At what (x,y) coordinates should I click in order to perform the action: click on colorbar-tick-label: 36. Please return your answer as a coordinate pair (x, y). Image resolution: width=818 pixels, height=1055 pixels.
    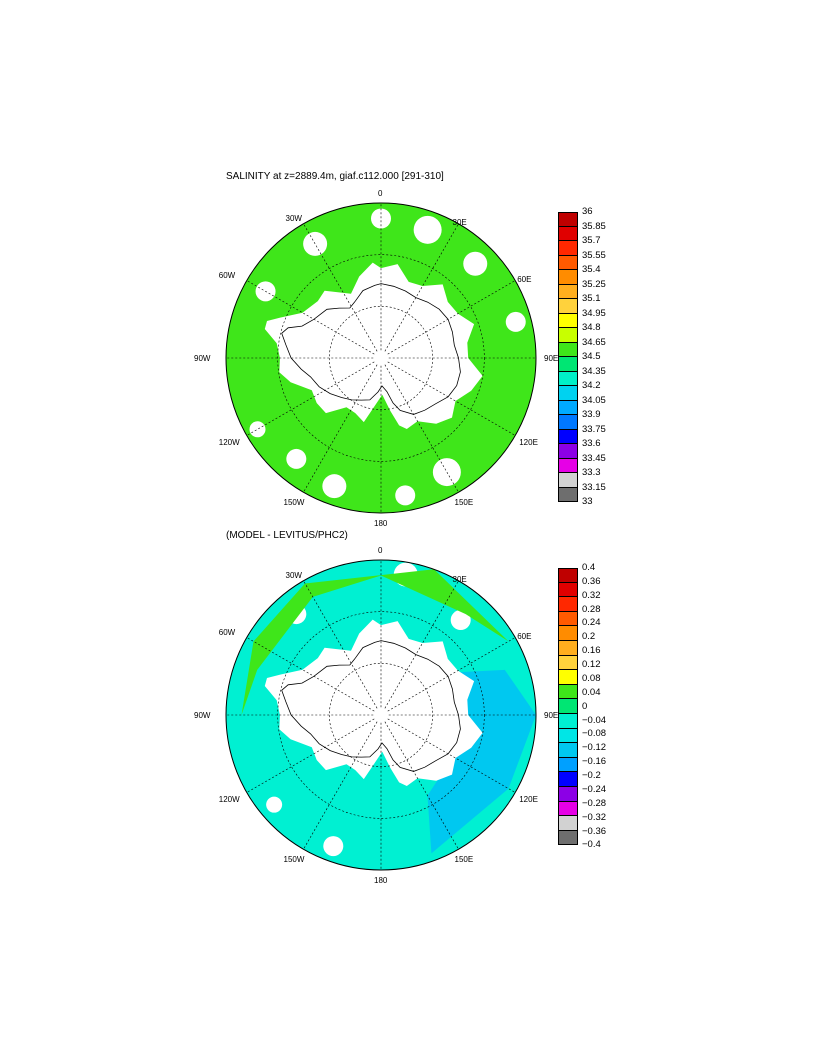
    Looking at the image, I should click on (587, 211).